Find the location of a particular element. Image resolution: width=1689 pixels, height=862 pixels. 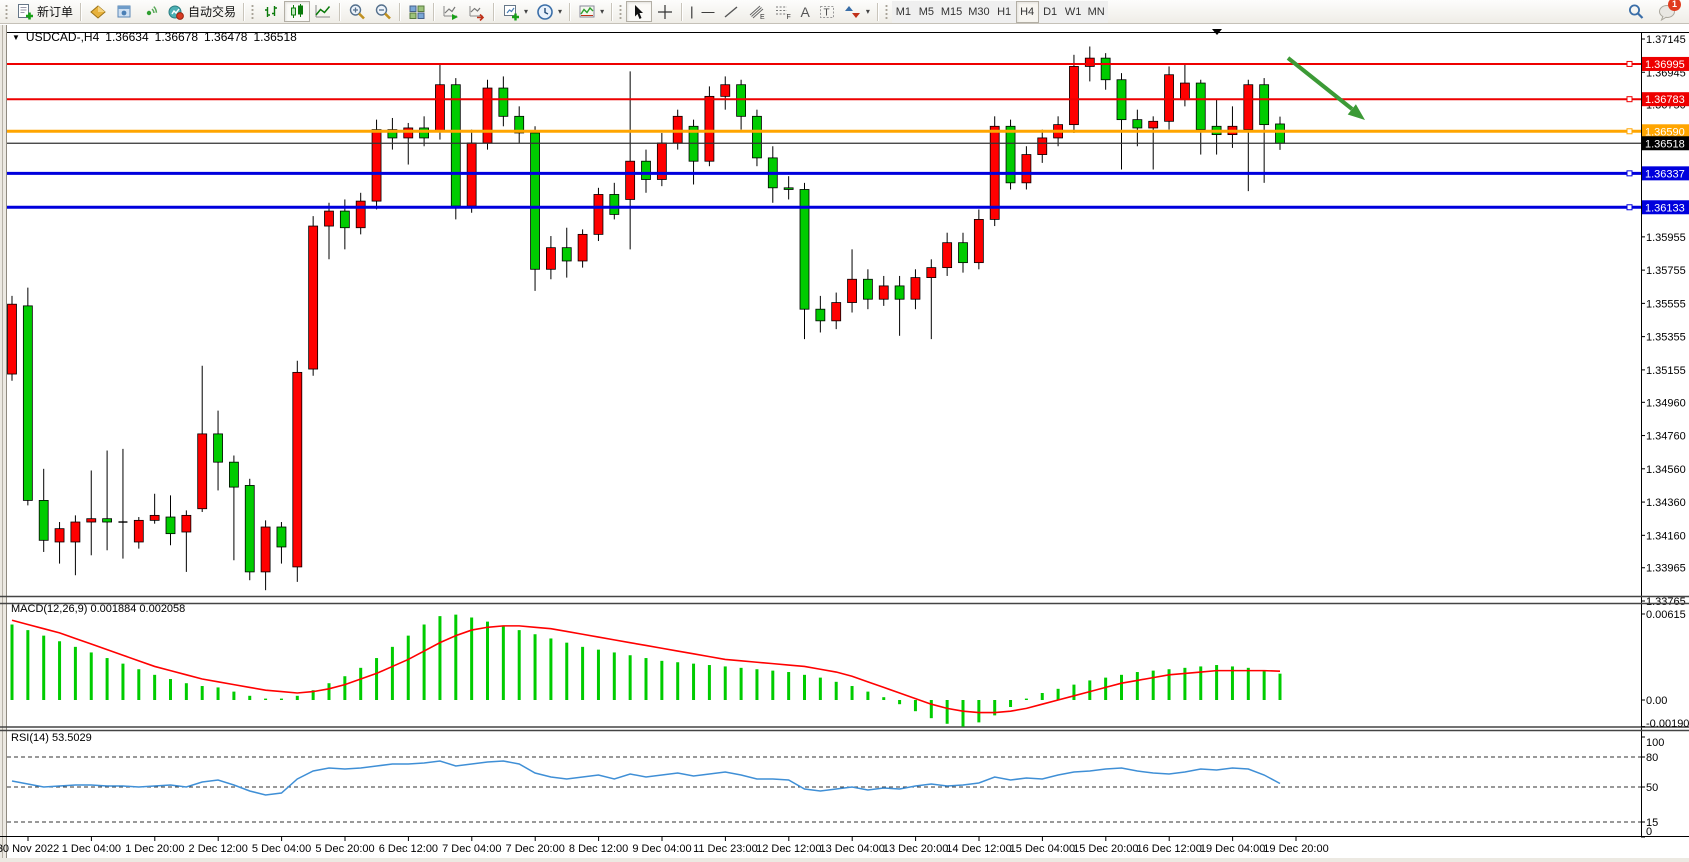

vertical-line-icon: | is located at coordinates (692, 11).